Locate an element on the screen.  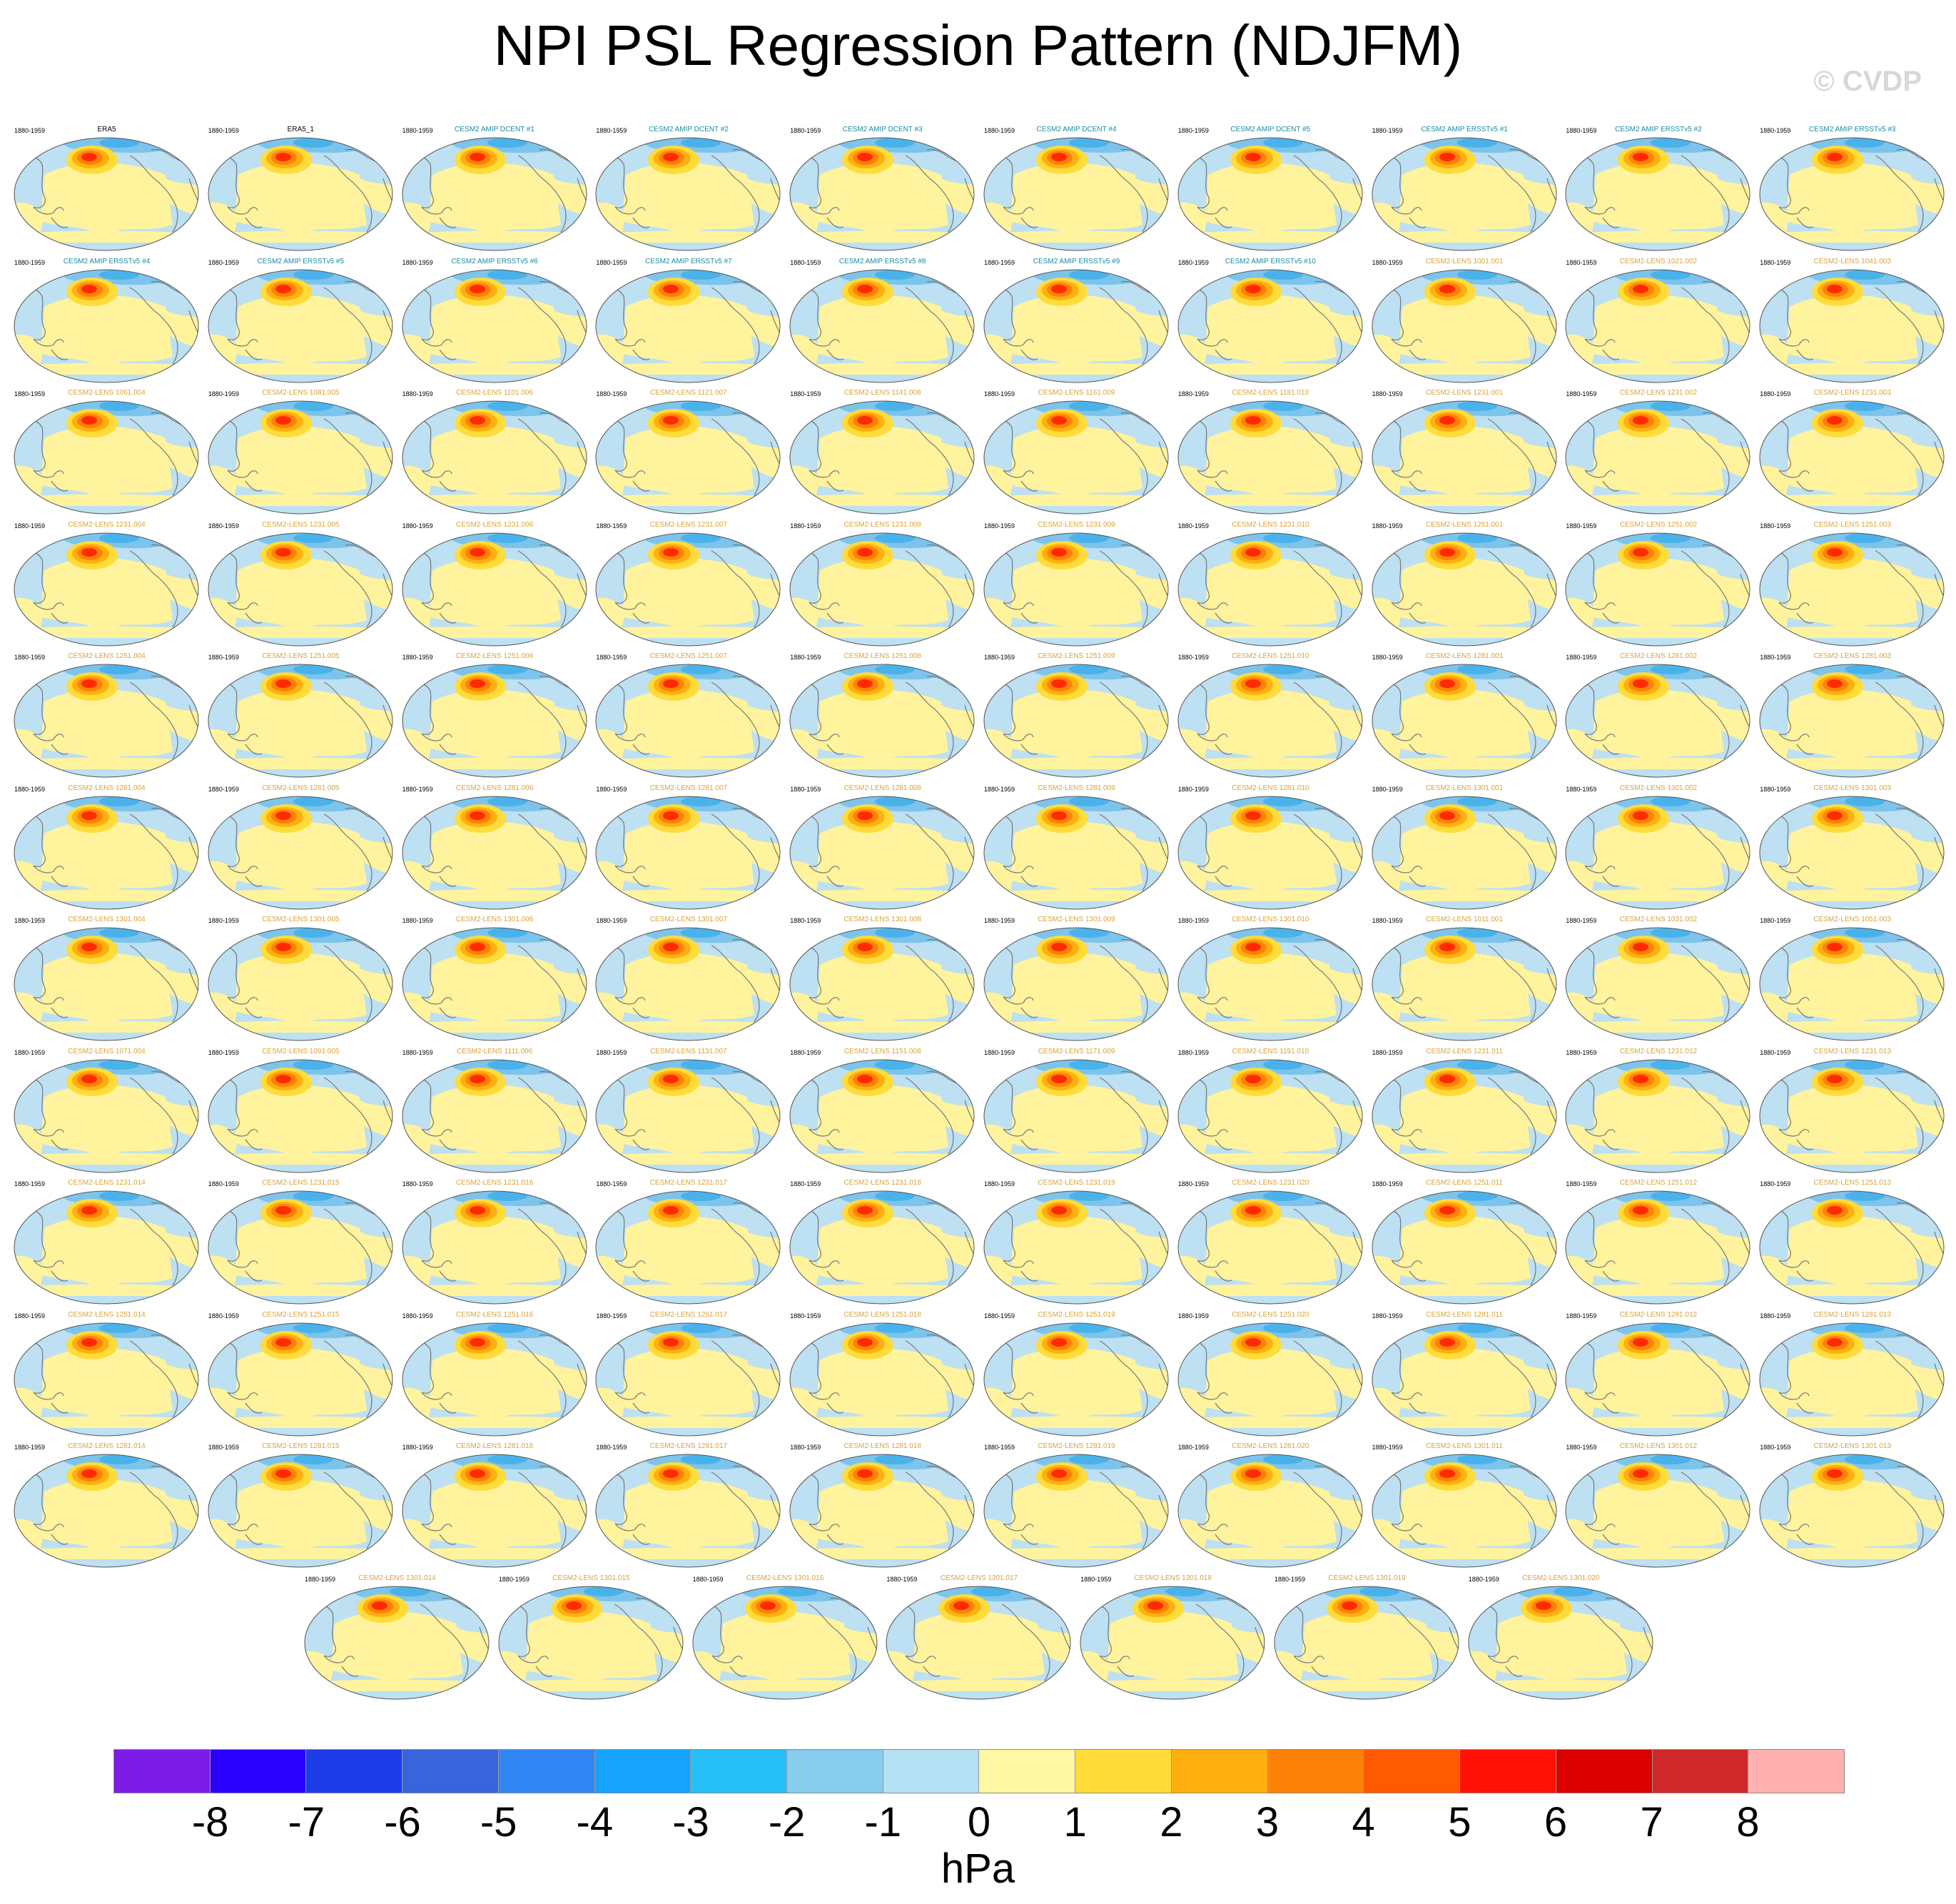
map-panel: 1880-1959 CESM2-LENS 1281.004 is located at coordinates (106, 848).